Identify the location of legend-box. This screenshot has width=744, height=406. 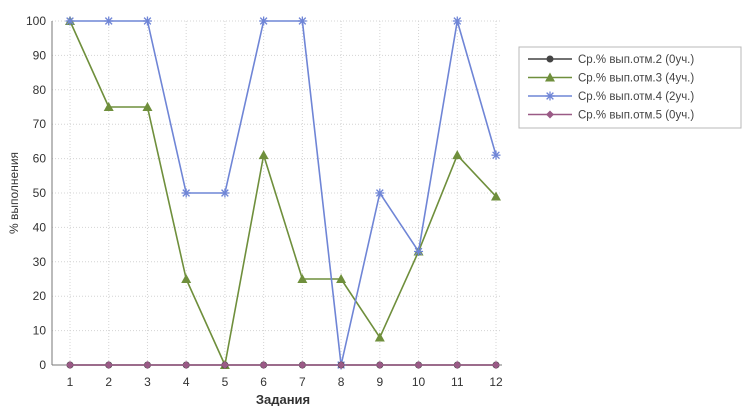
(630, 87).